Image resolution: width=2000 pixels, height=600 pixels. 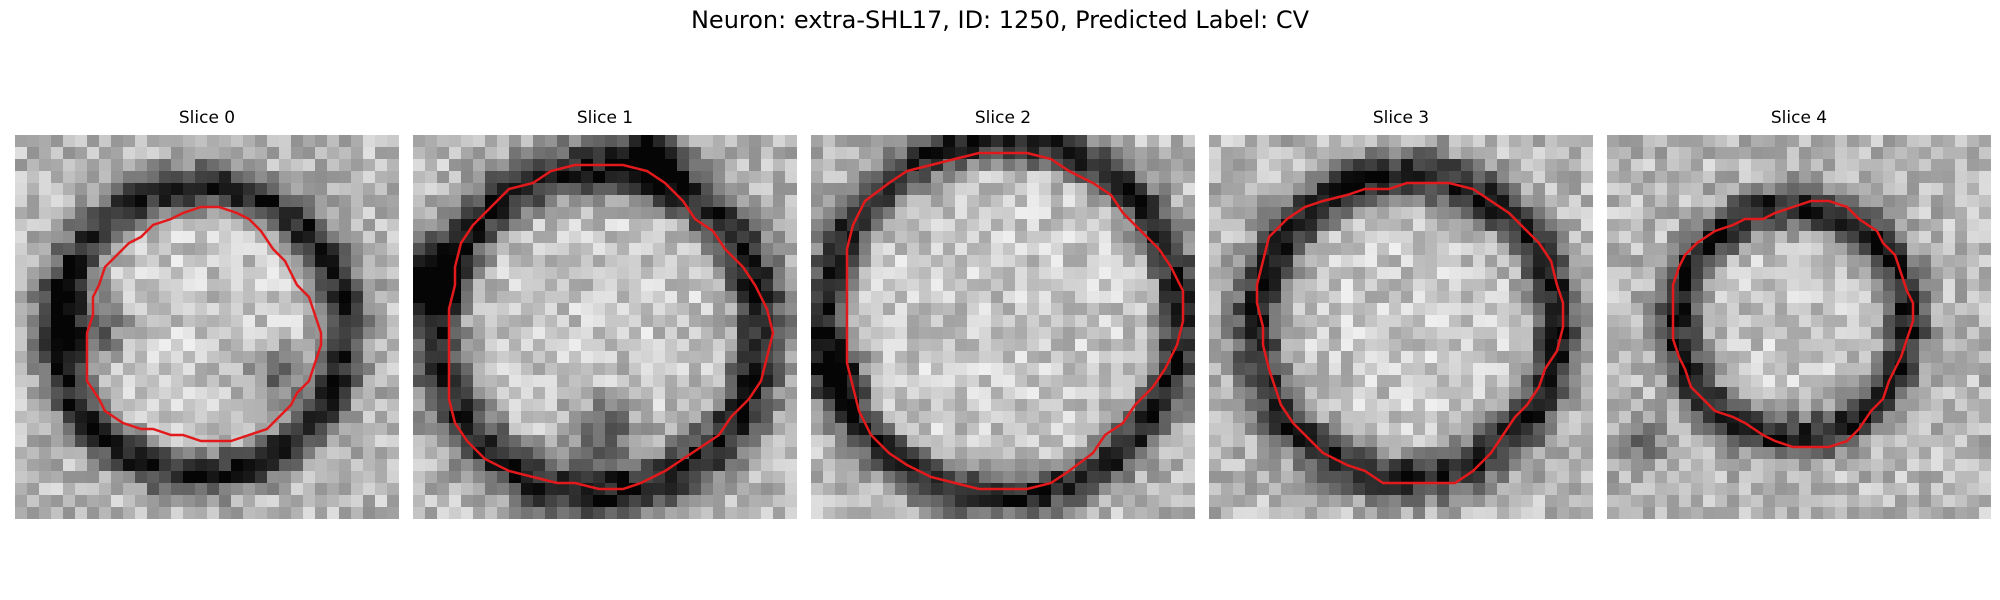 What do you see at coordinates (1401, 118) in the screenshot?
I see `slice-title: Slice 3` at bounding box center [1401, 118].